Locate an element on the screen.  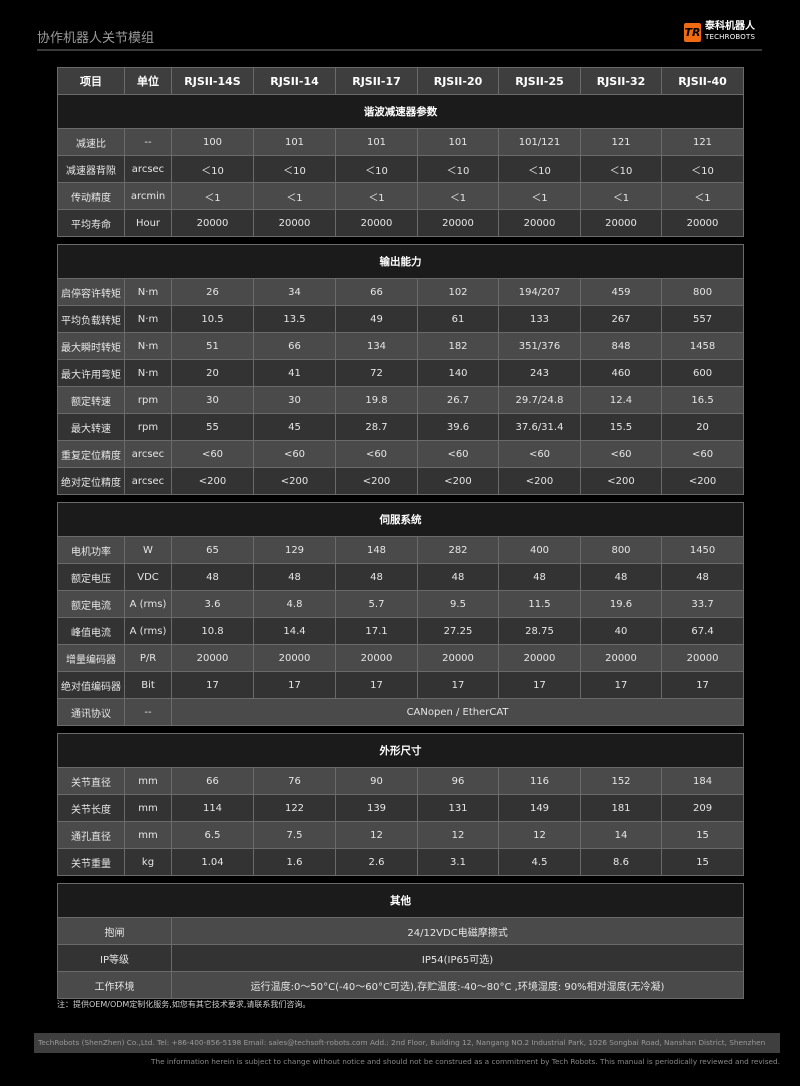
row-value: 114 is located at coordinates (212, 808).